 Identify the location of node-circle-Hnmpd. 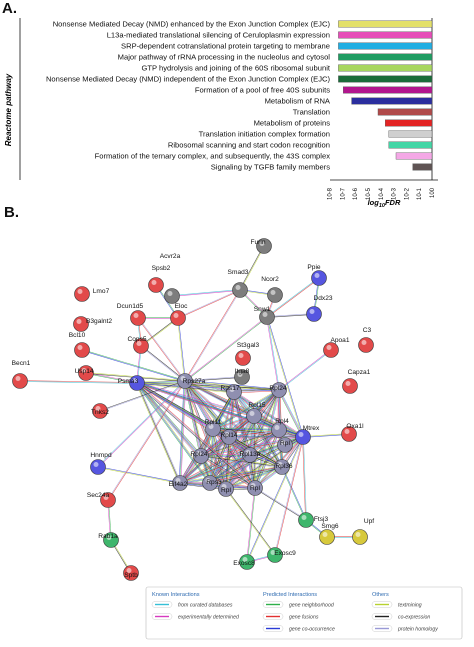
(98, 467).